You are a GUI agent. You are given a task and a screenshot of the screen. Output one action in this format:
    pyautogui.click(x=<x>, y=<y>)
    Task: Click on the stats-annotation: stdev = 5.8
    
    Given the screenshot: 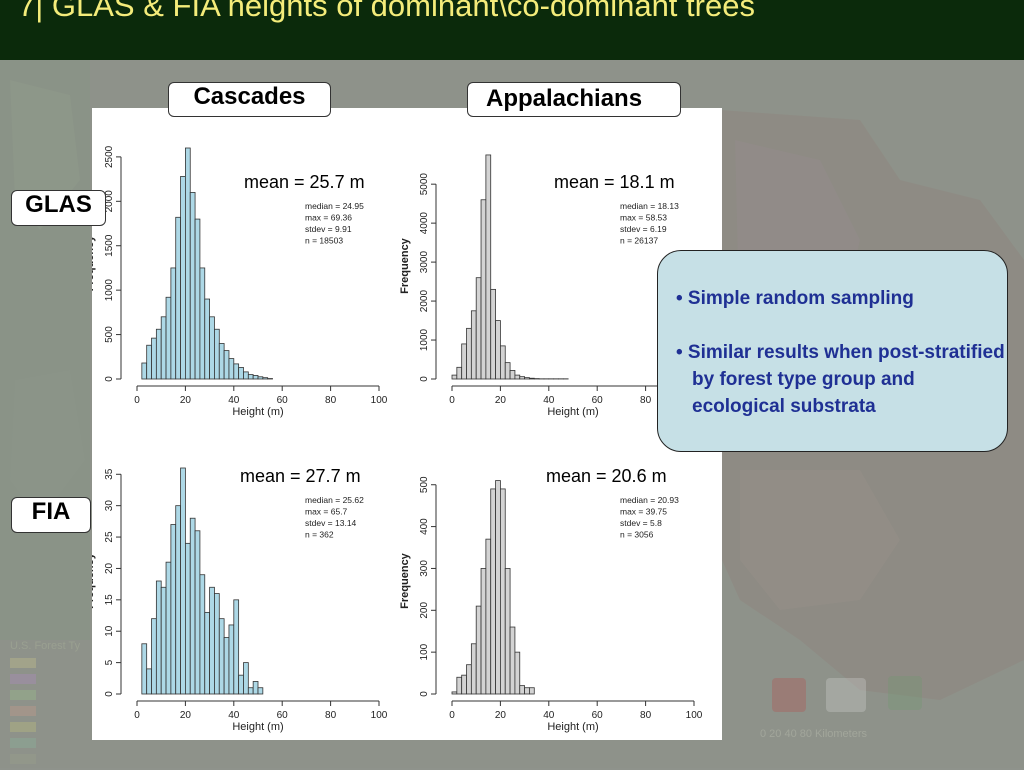 What is the action you would take?
    pyautogui.click(x=641, y=523)
    